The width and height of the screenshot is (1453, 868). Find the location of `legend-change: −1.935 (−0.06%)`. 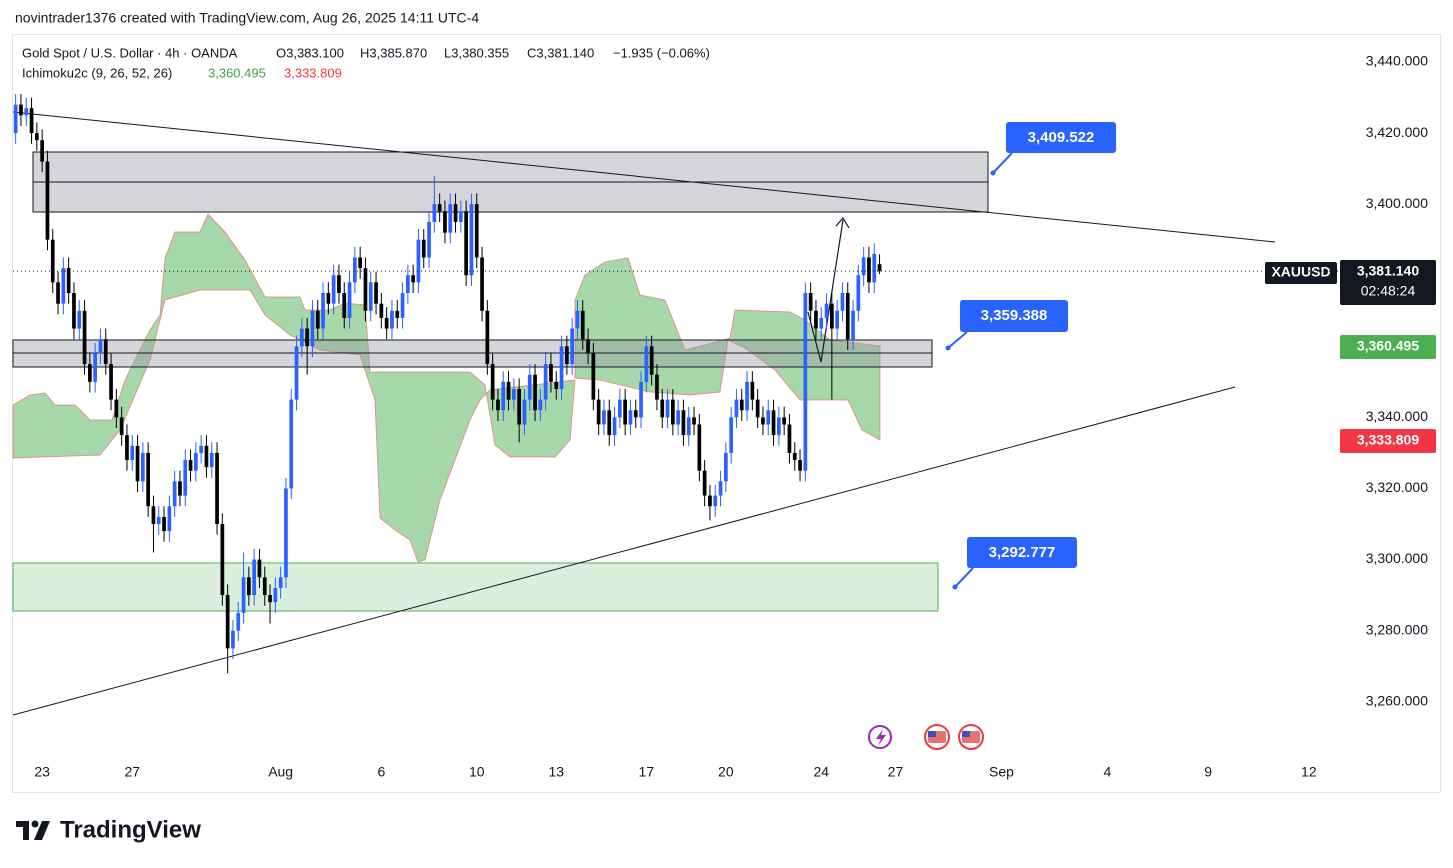

legend-change: −1.935 (−0.06%) is located at coordinates (661, 52).